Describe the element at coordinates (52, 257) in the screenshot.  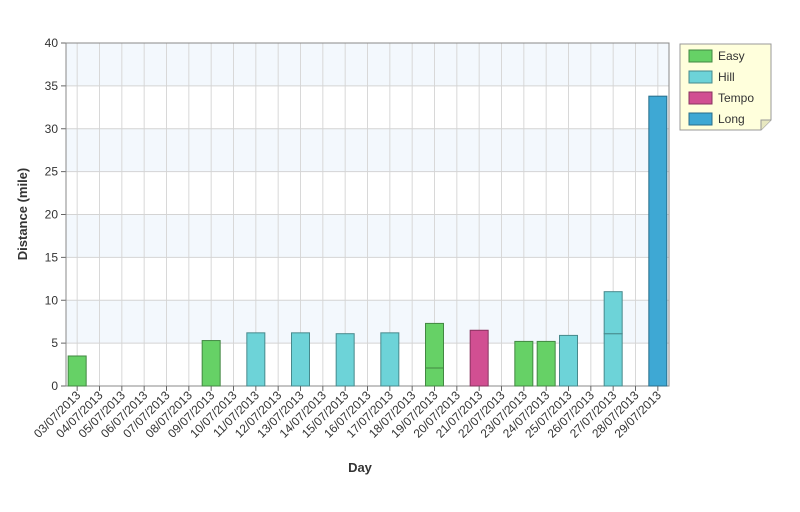
I see `y-tick-label: 15` at that location.